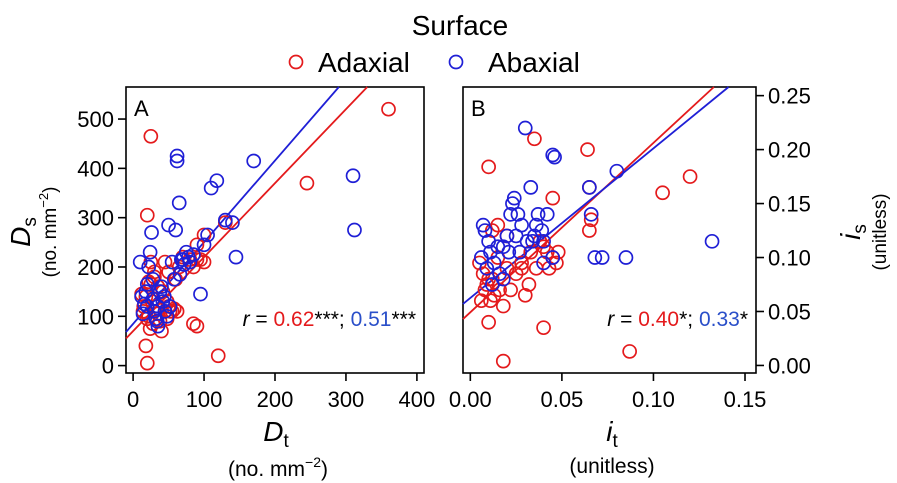 Image resolution: width=897 pixels, height=483 pixels. I want to click on panel-a-ylabel: Ds, so click(23, 232).